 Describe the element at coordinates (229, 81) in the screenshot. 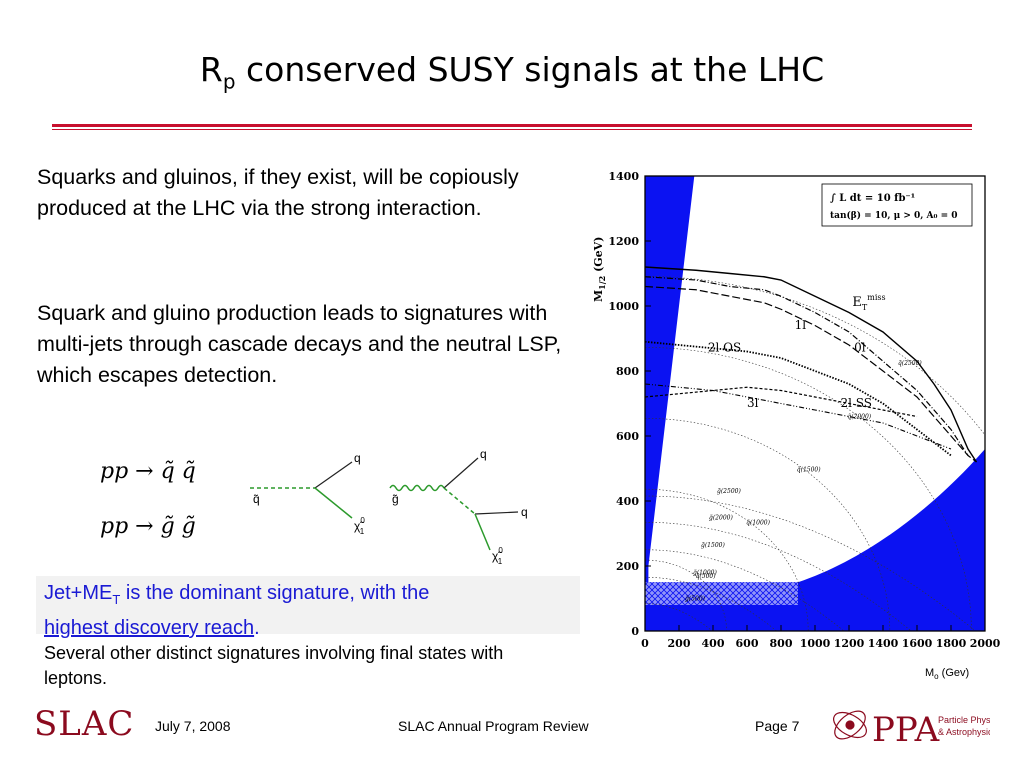

I see `title-subscript: p` at that location.